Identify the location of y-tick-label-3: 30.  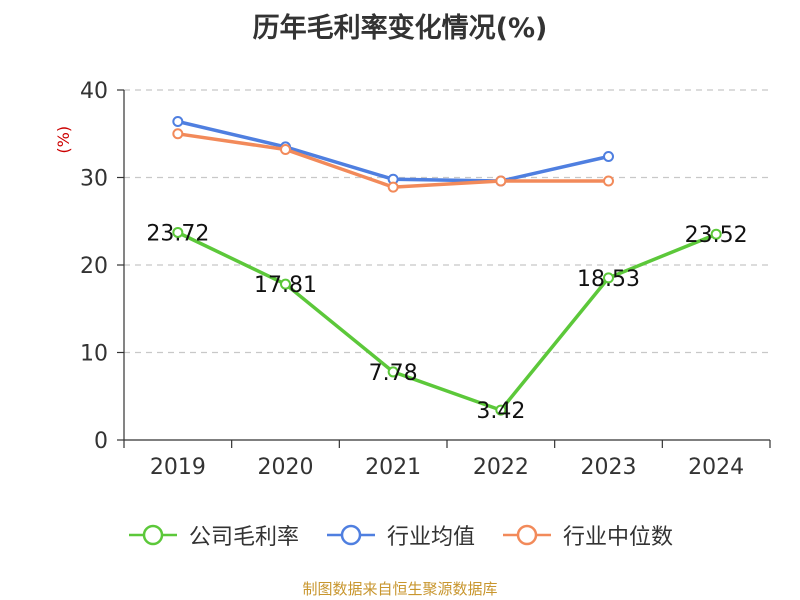
(94, 179).